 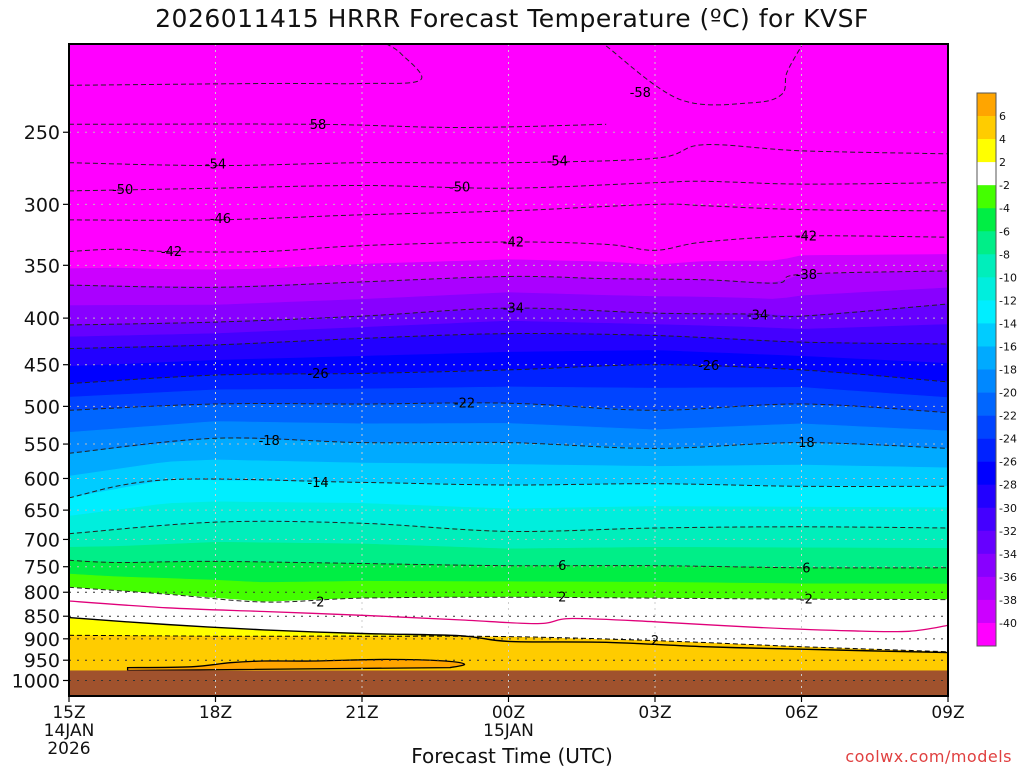 What do you see at coordinates (42, 445) in the screenshot?
I see `y-tick-label: 550` at bounding box center [42, 445].